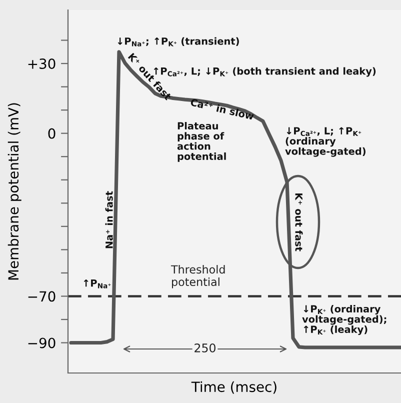  Describe the element at coordinates (201, 142) in the screenshot. I see `annotation: Plateau phase of action potential` at that location.